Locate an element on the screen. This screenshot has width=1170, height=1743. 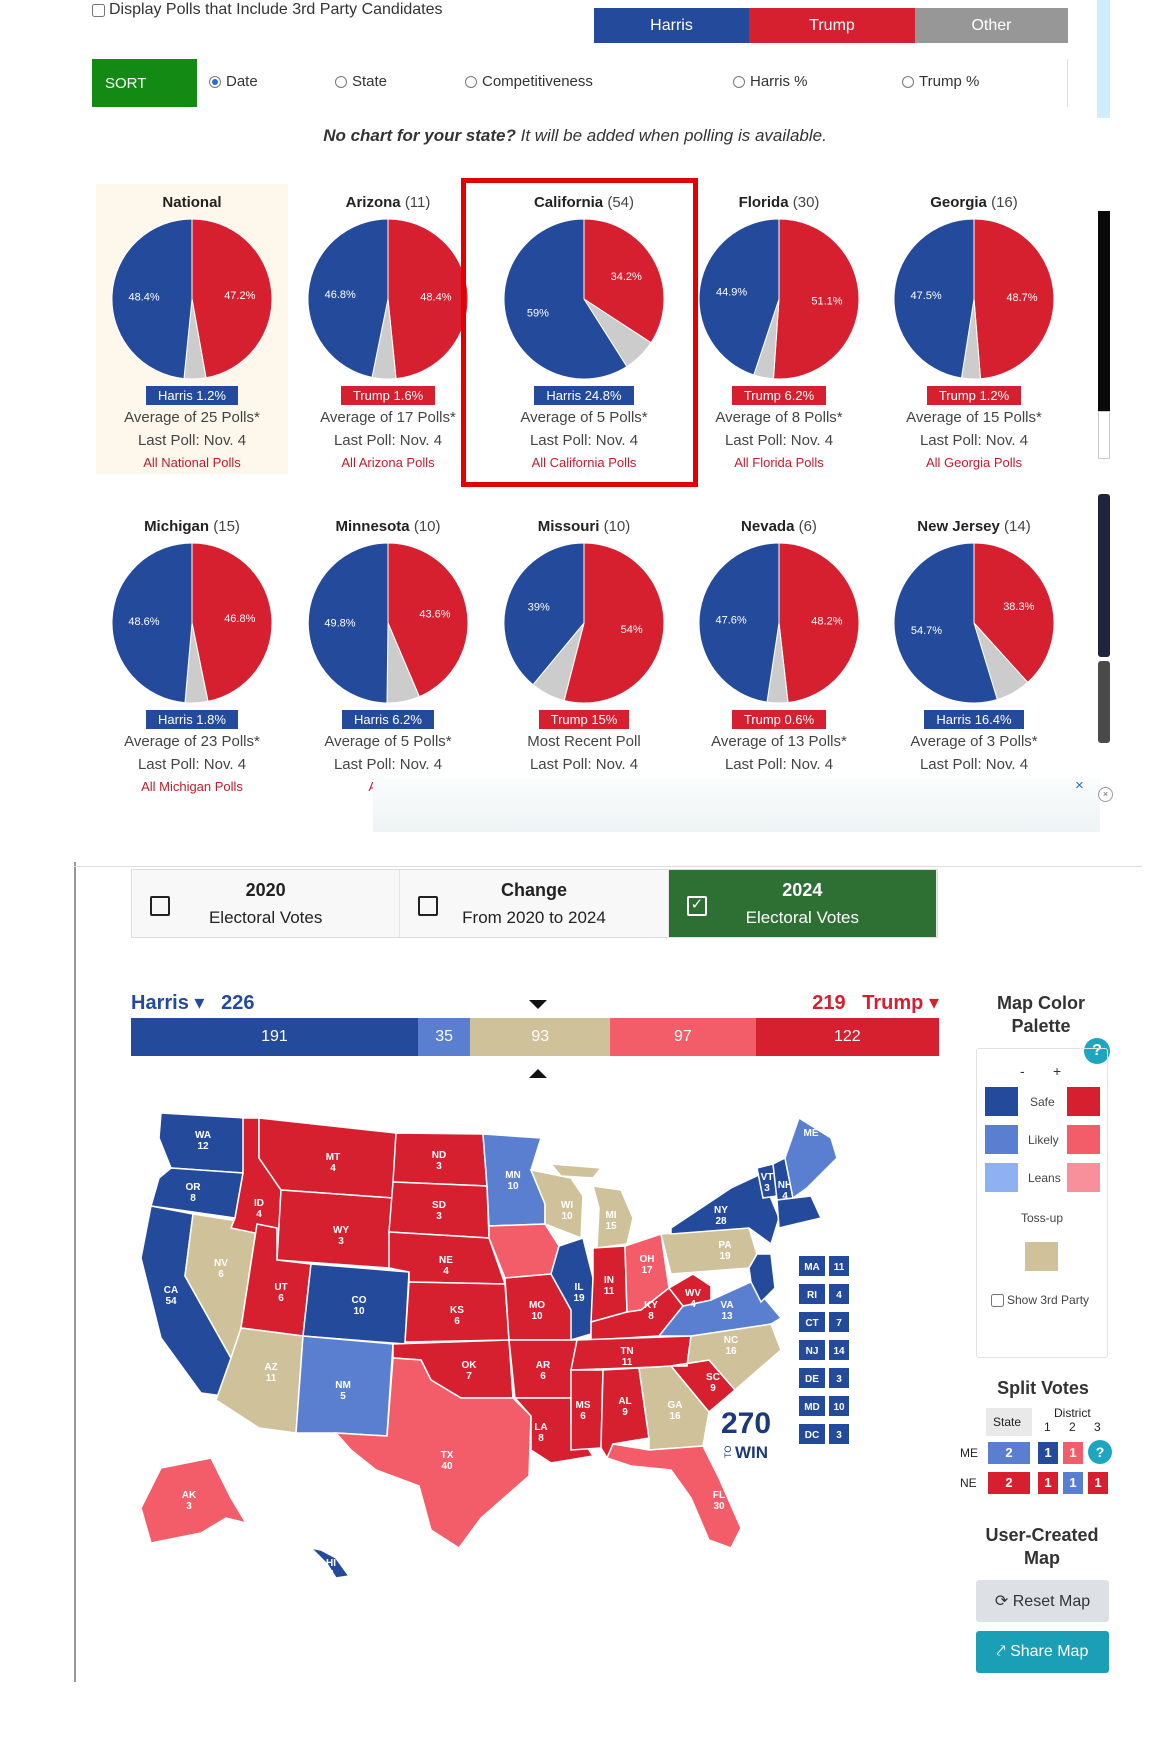
card-title: New Jersey (14) is located at coordinates (974, 526).